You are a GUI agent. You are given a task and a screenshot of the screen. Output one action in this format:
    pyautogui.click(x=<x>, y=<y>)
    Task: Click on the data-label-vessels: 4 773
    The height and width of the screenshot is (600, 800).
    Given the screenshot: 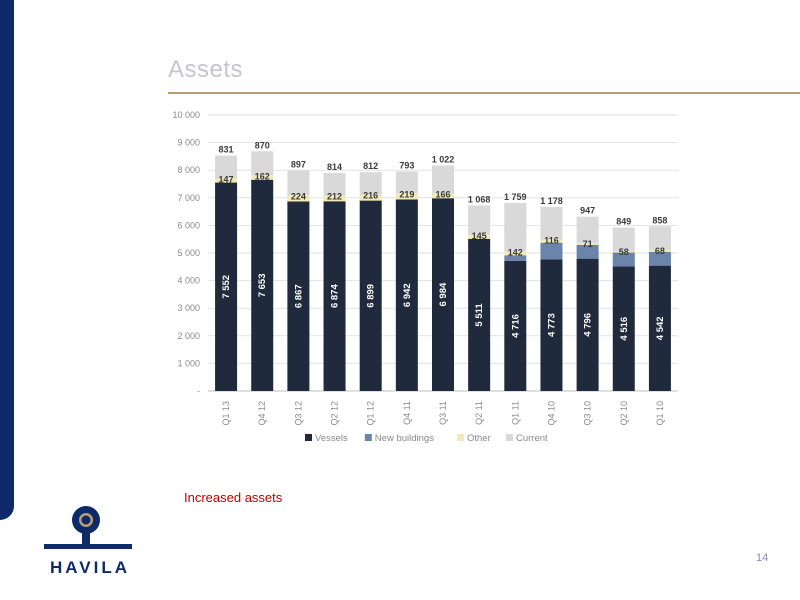 What is the action you would take?
    pyautogui.click(x=551, y=325)
    